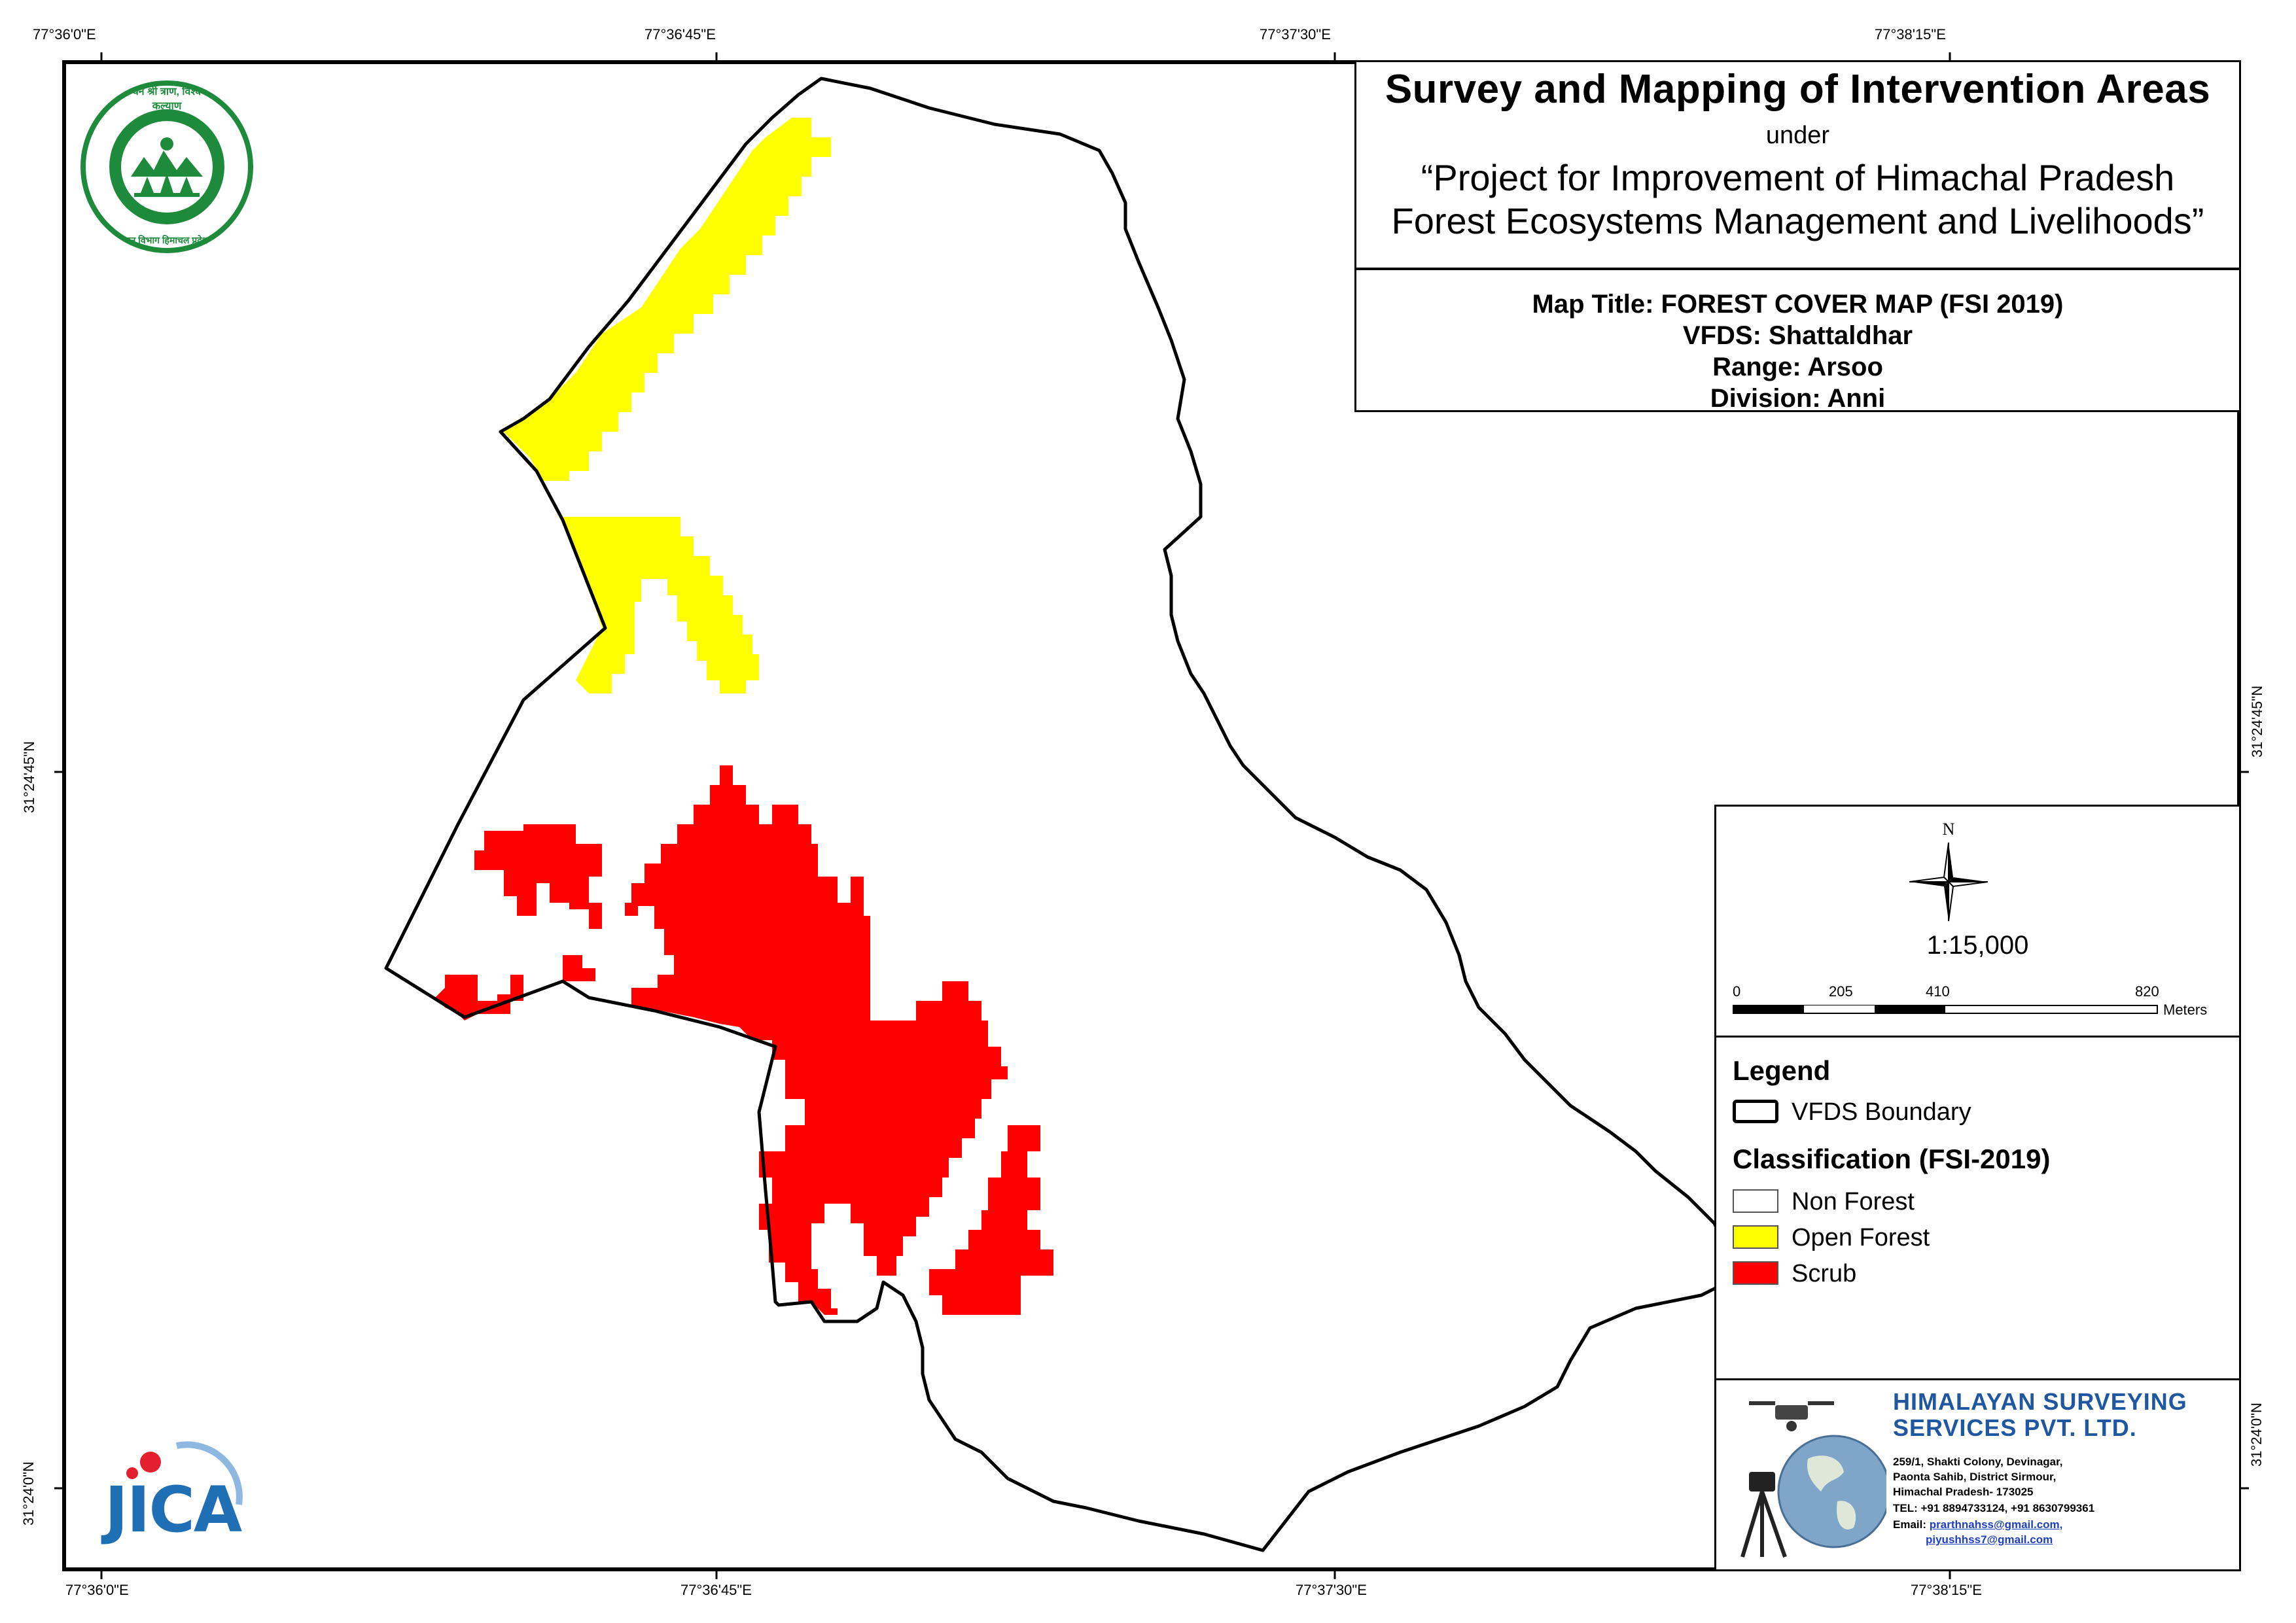  Describe the element at coordinates (167, 240) in the screenshot. I see `hp-forest-logo-caption: वन विभाग हिमाचल प्रदेश` at that location.